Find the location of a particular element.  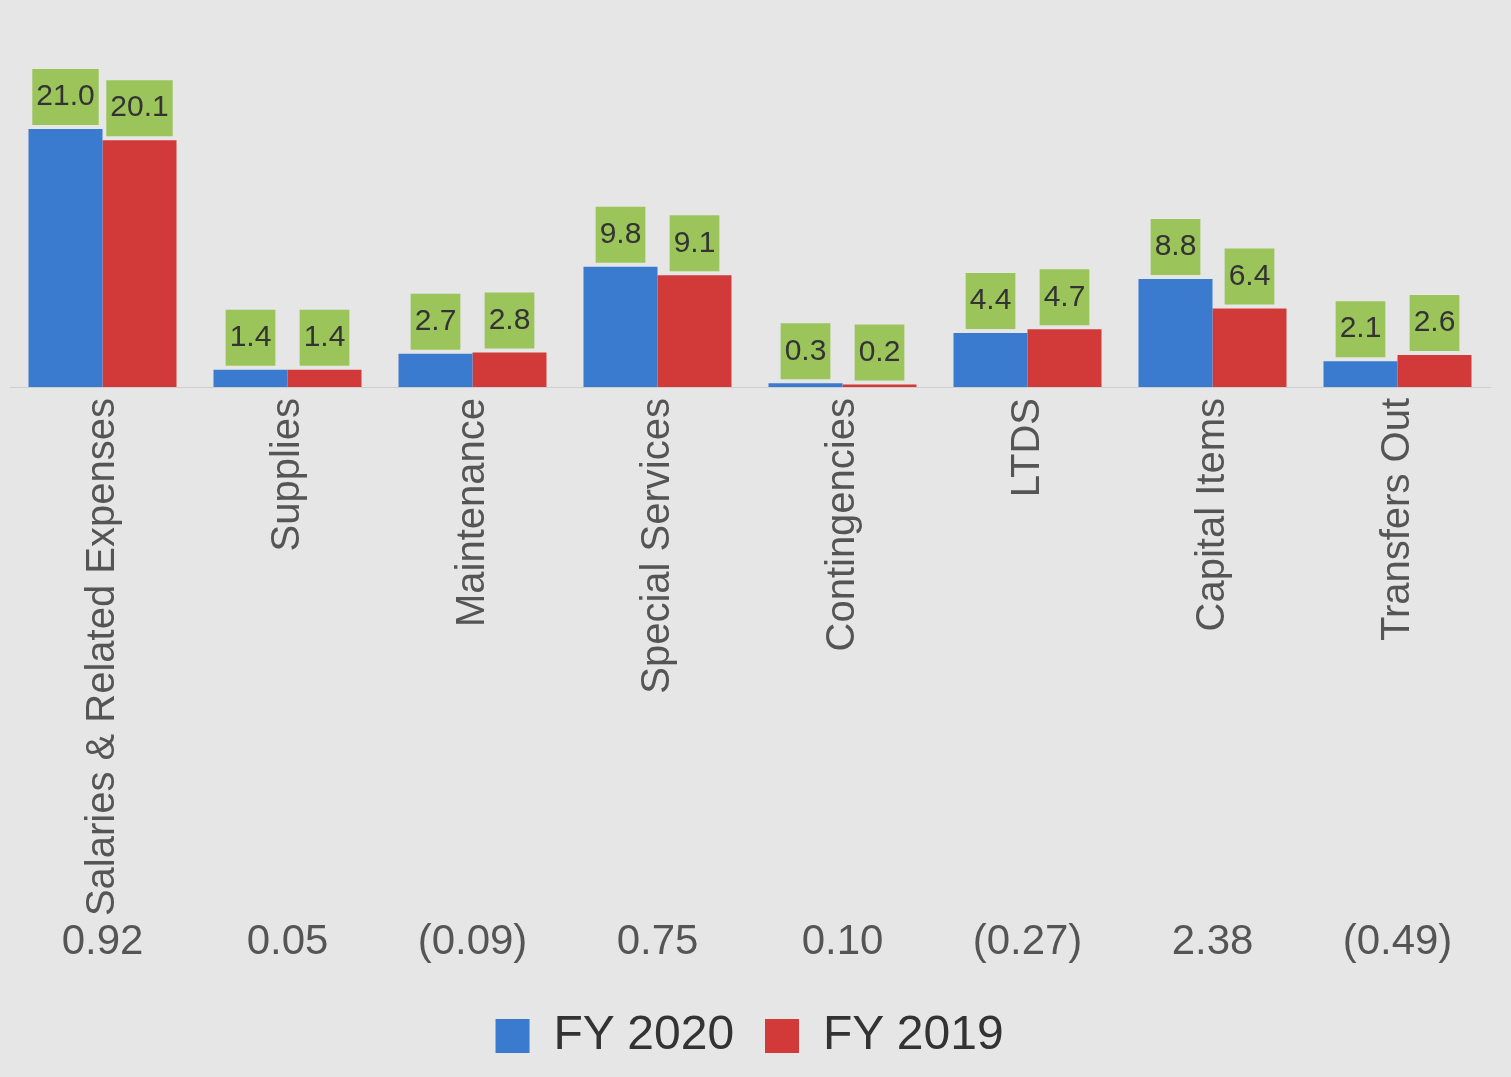

data-label: 2.8 is located at coordinates (509, 318).